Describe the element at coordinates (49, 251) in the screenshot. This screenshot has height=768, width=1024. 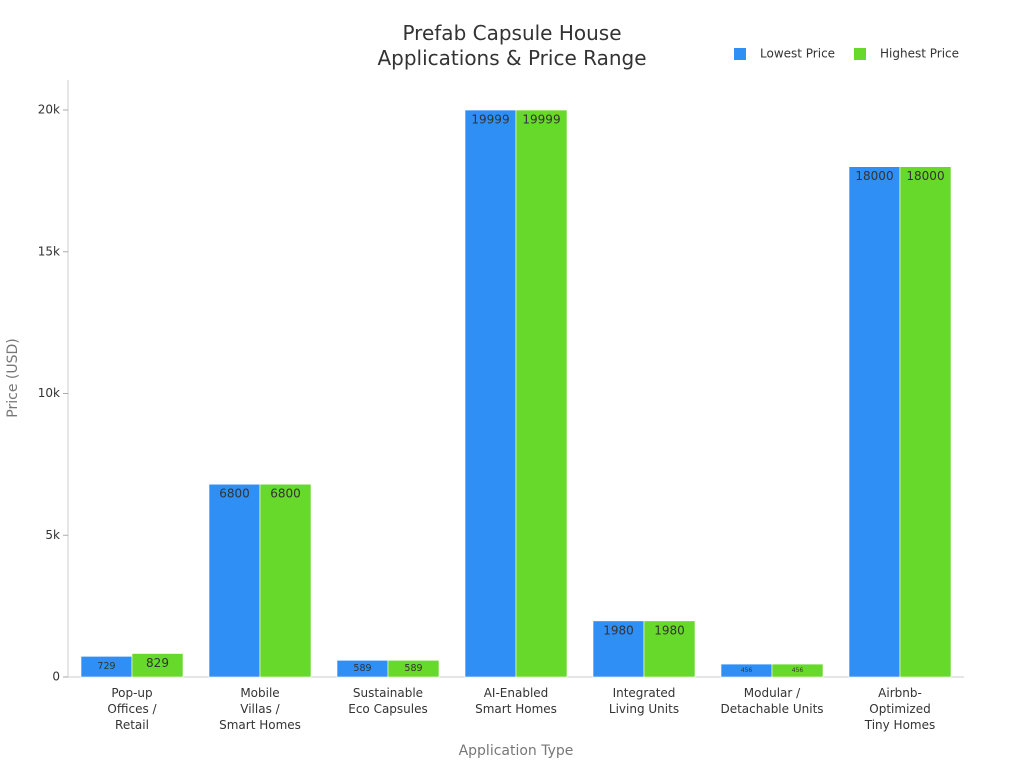
I see `y-tick-label: 15k` at that location.